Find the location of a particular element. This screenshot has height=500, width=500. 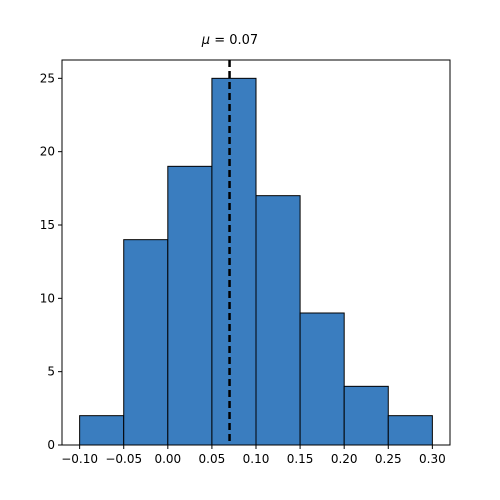

x-tick-label: 0.05 is located at coordinates (212, 459).